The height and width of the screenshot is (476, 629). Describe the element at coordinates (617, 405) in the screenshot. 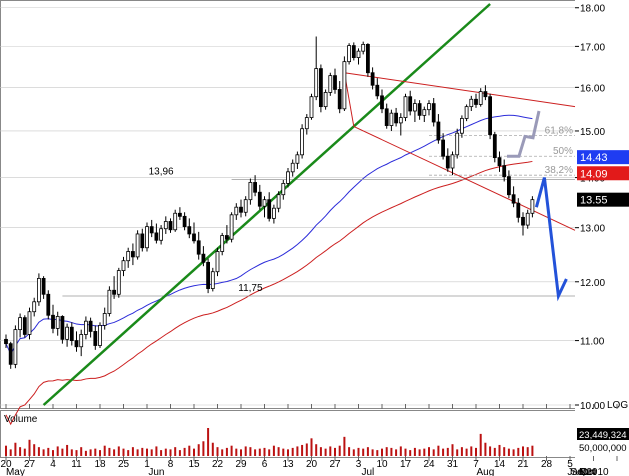

I see `y-scale-label: LOG` at that location.